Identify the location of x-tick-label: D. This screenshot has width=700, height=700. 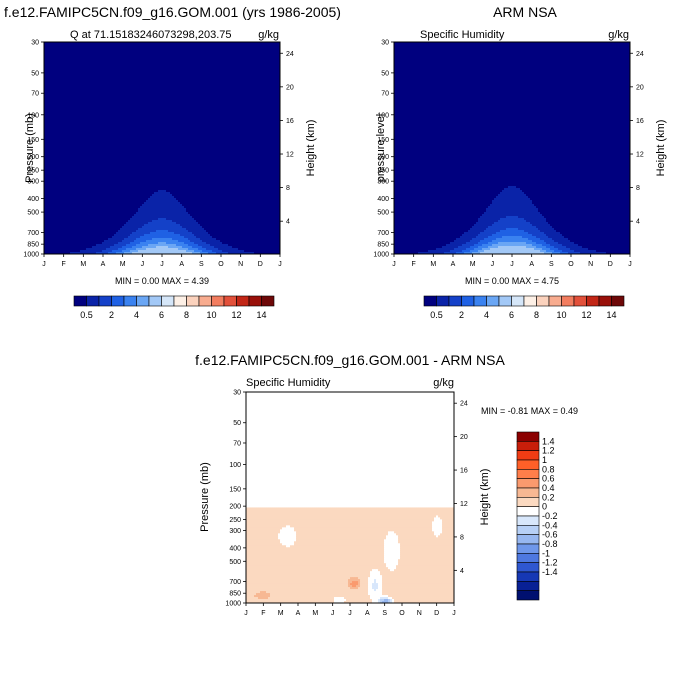
(610, 264).